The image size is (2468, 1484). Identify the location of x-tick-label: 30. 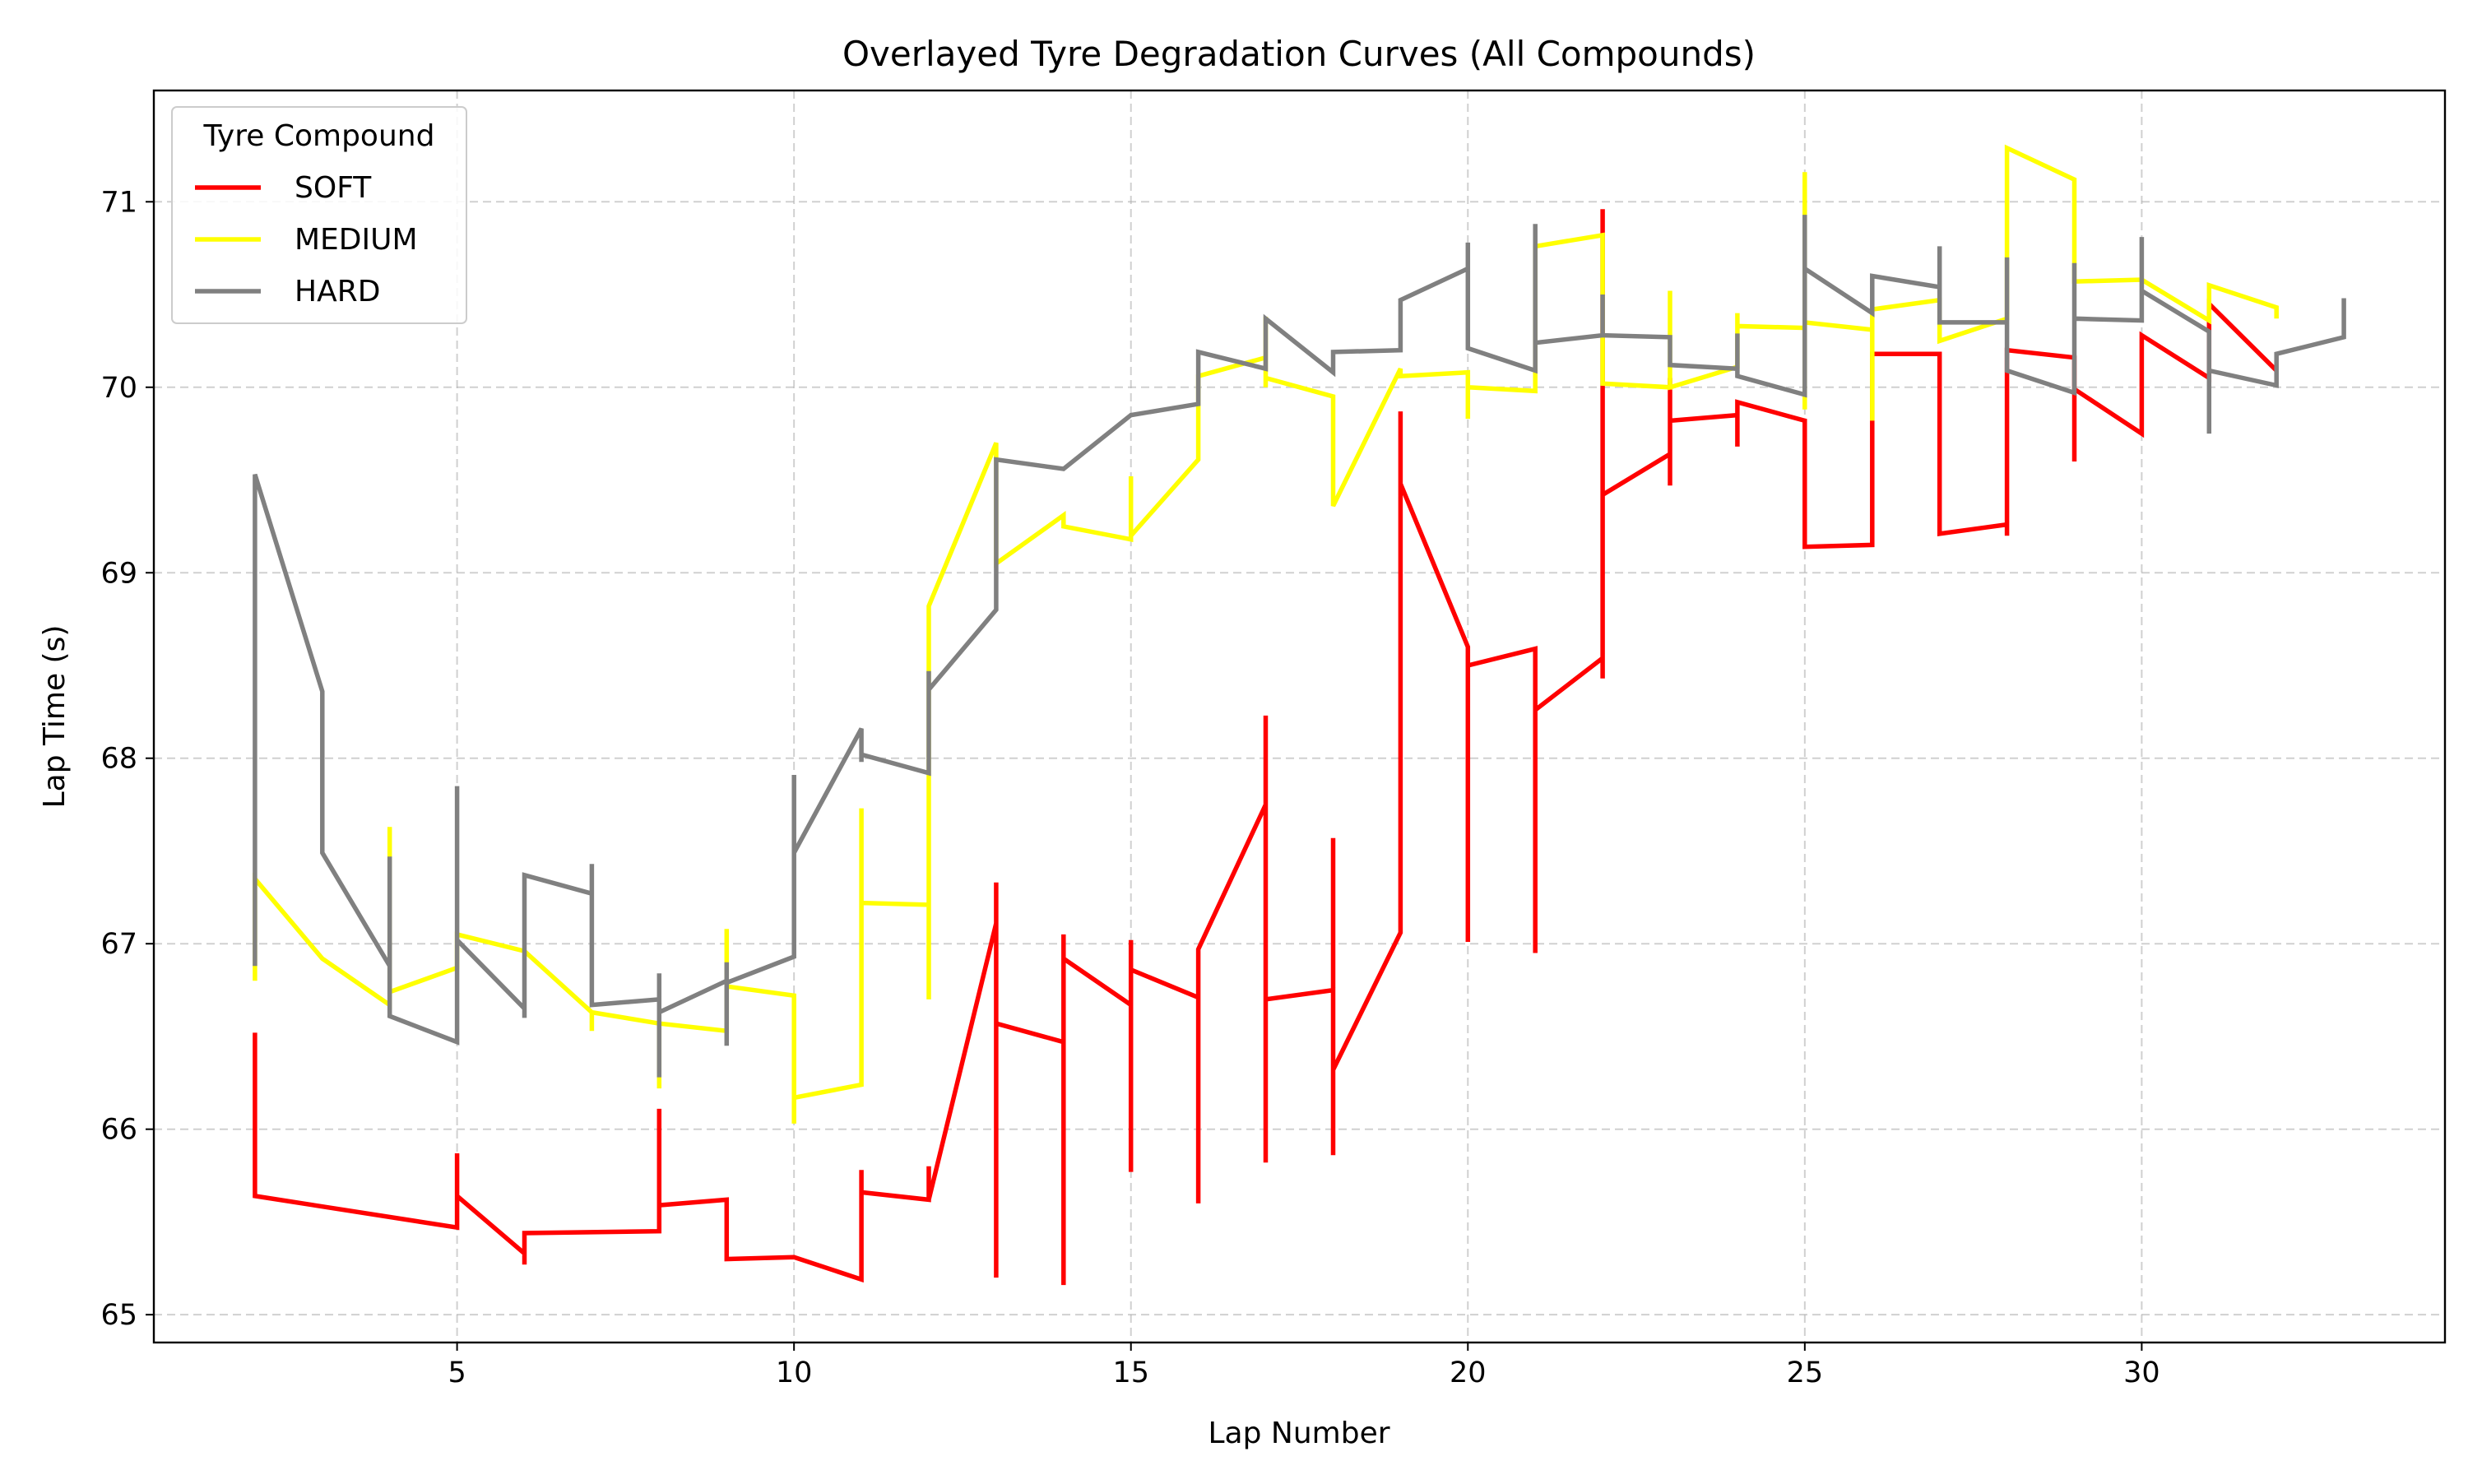
(2141, 1372).